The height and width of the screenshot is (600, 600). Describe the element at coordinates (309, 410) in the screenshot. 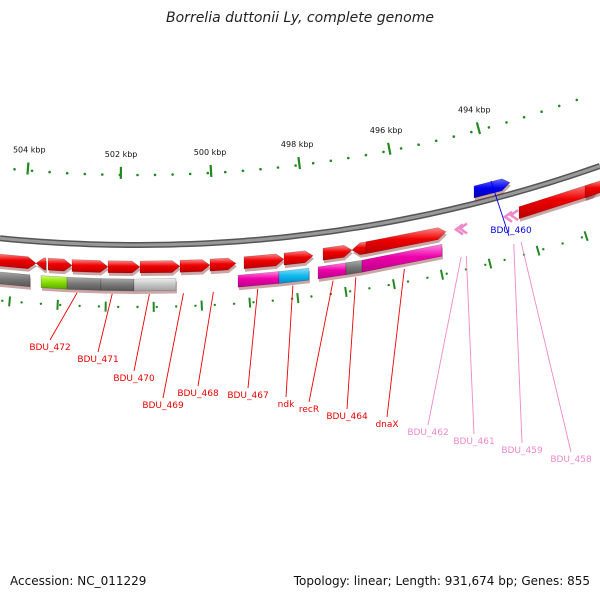

I see `gene-label: recR` at that location.